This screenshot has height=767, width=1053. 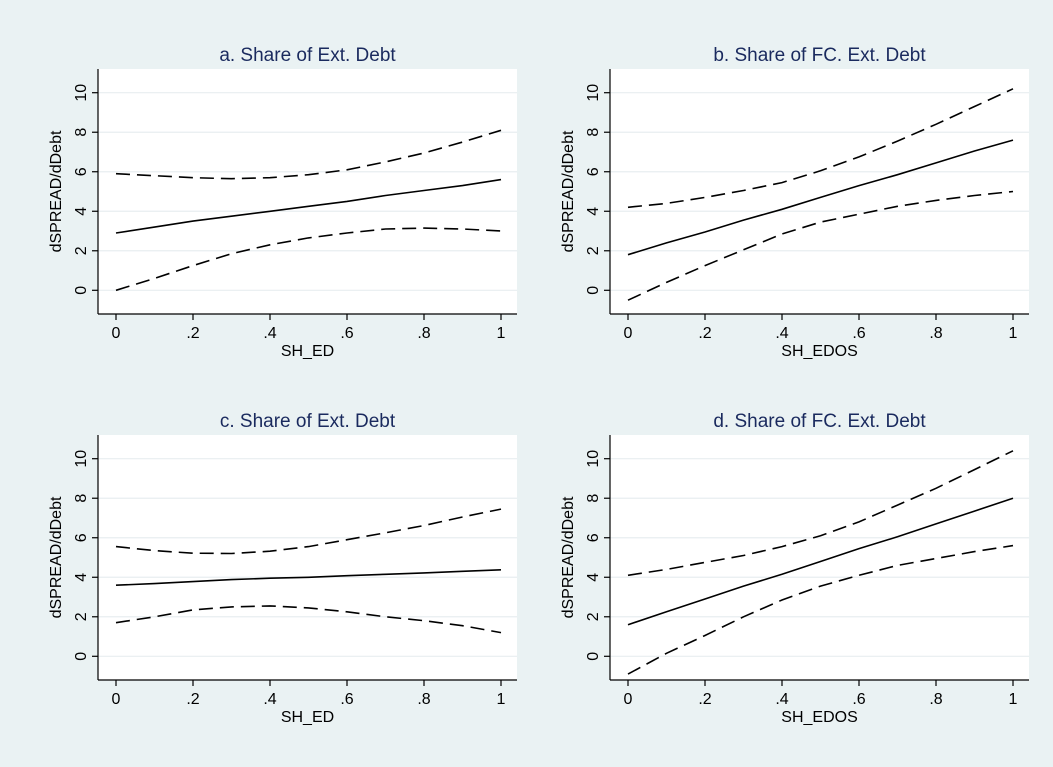 I want to click on x-tick-label-a-5: 1, so click(x=501, y=333).